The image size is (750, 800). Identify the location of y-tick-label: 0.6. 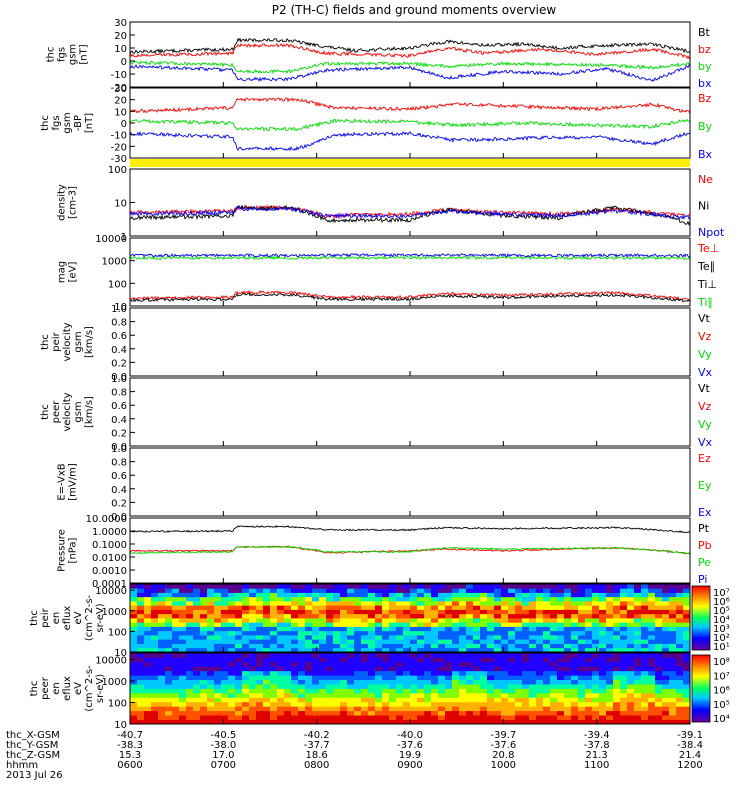
(119, 406).